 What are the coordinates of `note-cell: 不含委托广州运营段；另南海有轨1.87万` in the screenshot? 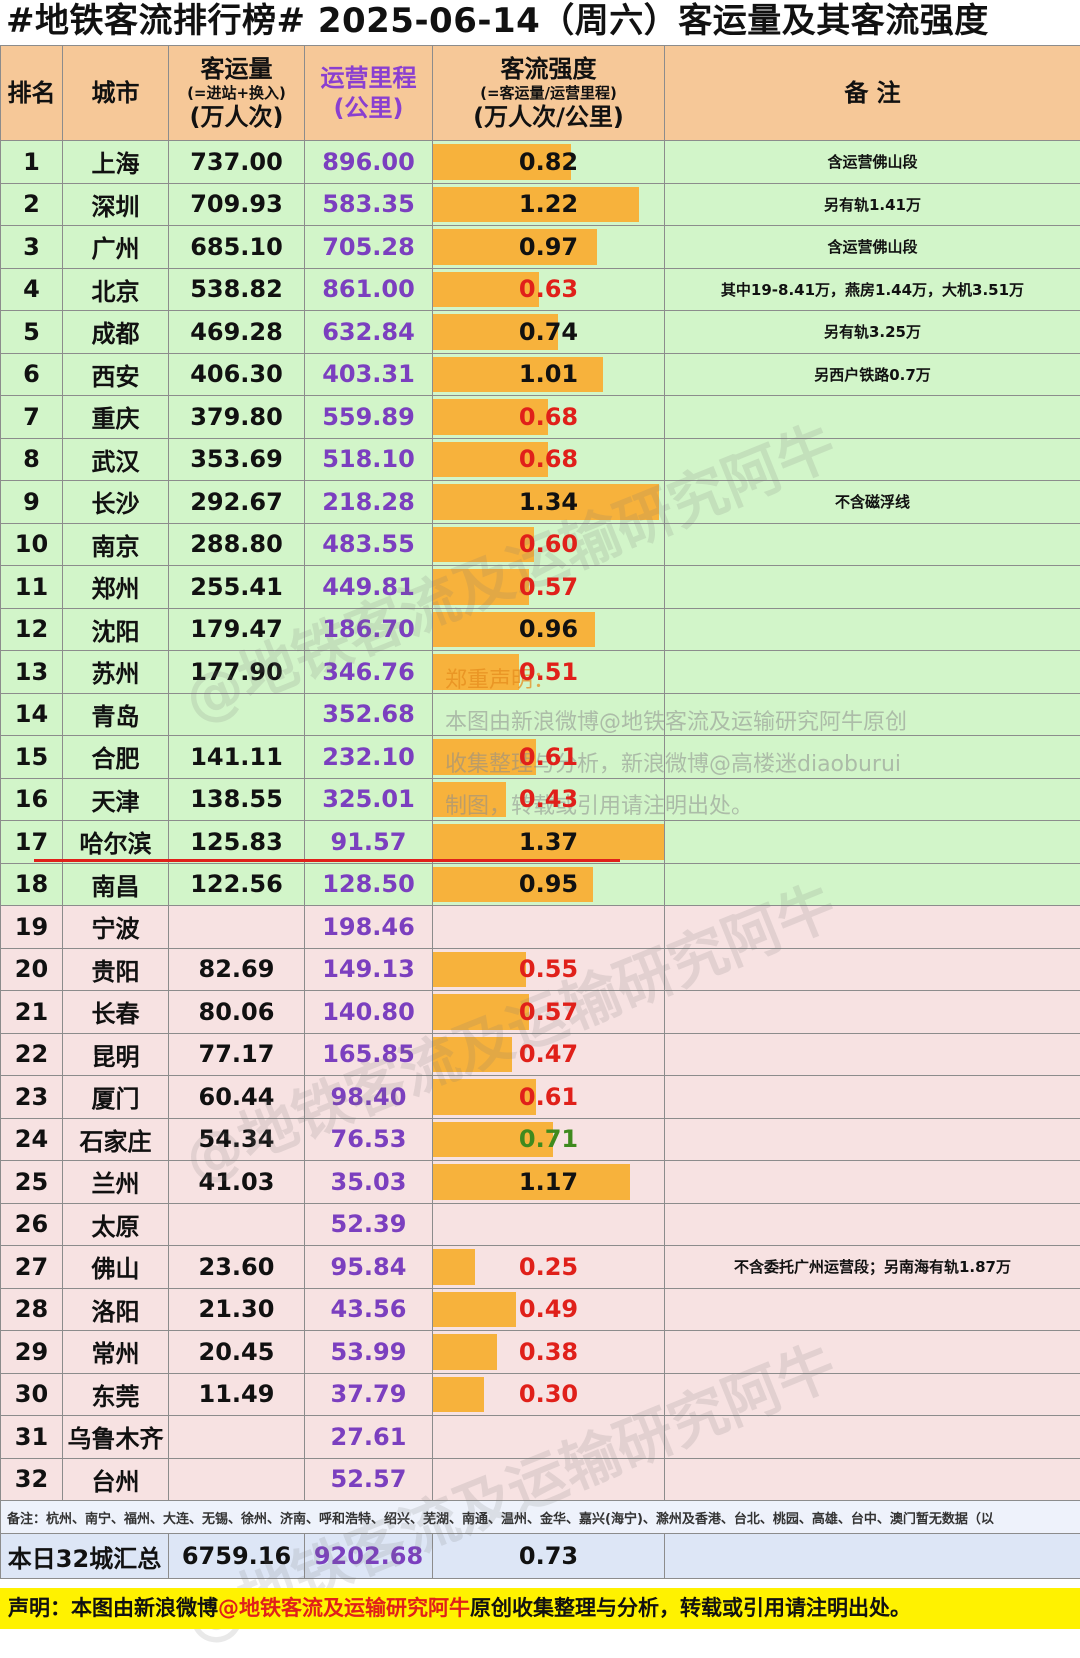 It's located at (872, 1267).